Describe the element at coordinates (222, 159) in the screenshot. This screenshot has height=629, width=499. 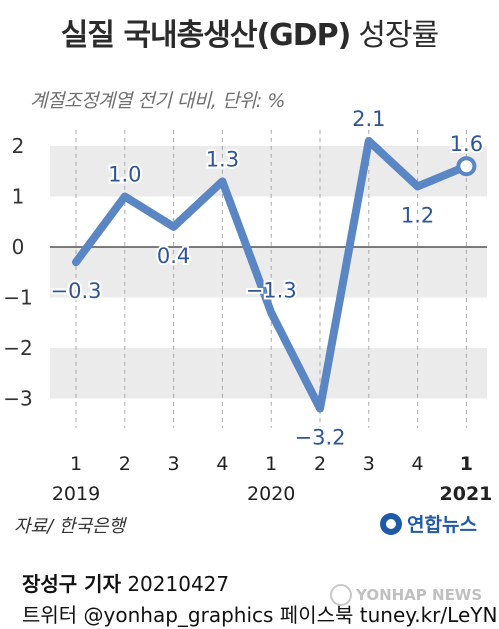
I see `data-label: 1.3` at that location.